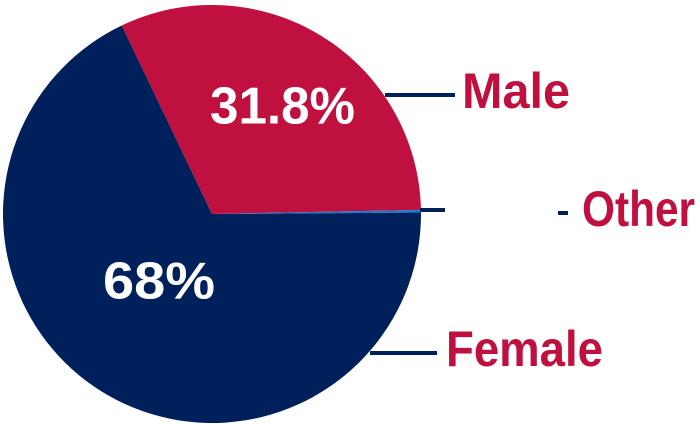 The width and height of the screenshot is (700, 424). What do you see at coordinates (282, 107) in the screenshot?
I see `data-label: 31.8%` at bounding box center [282, 107].